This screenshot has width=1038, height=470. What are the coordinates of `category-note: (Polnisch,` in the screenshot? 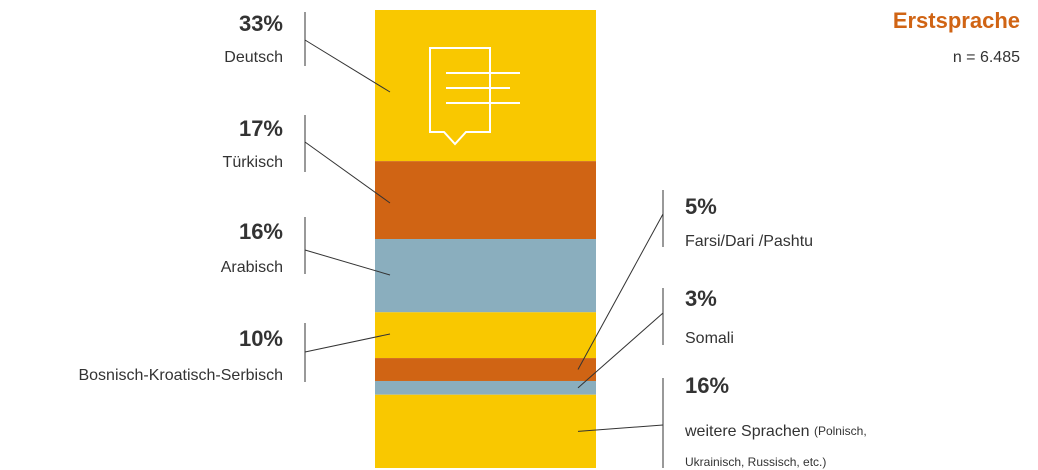 It's located at (840, 431).